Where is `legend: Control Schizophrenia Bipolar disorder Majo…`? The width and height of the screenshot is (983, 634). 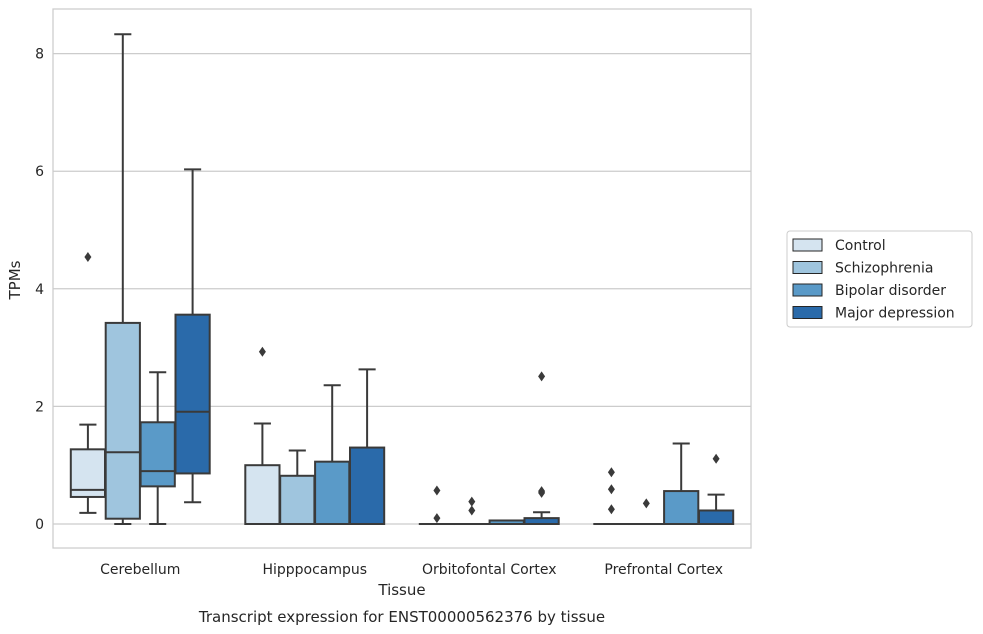 legend: Control Schizophrenia Bipolar disorder Majo… is located at coordinates (879, 279).